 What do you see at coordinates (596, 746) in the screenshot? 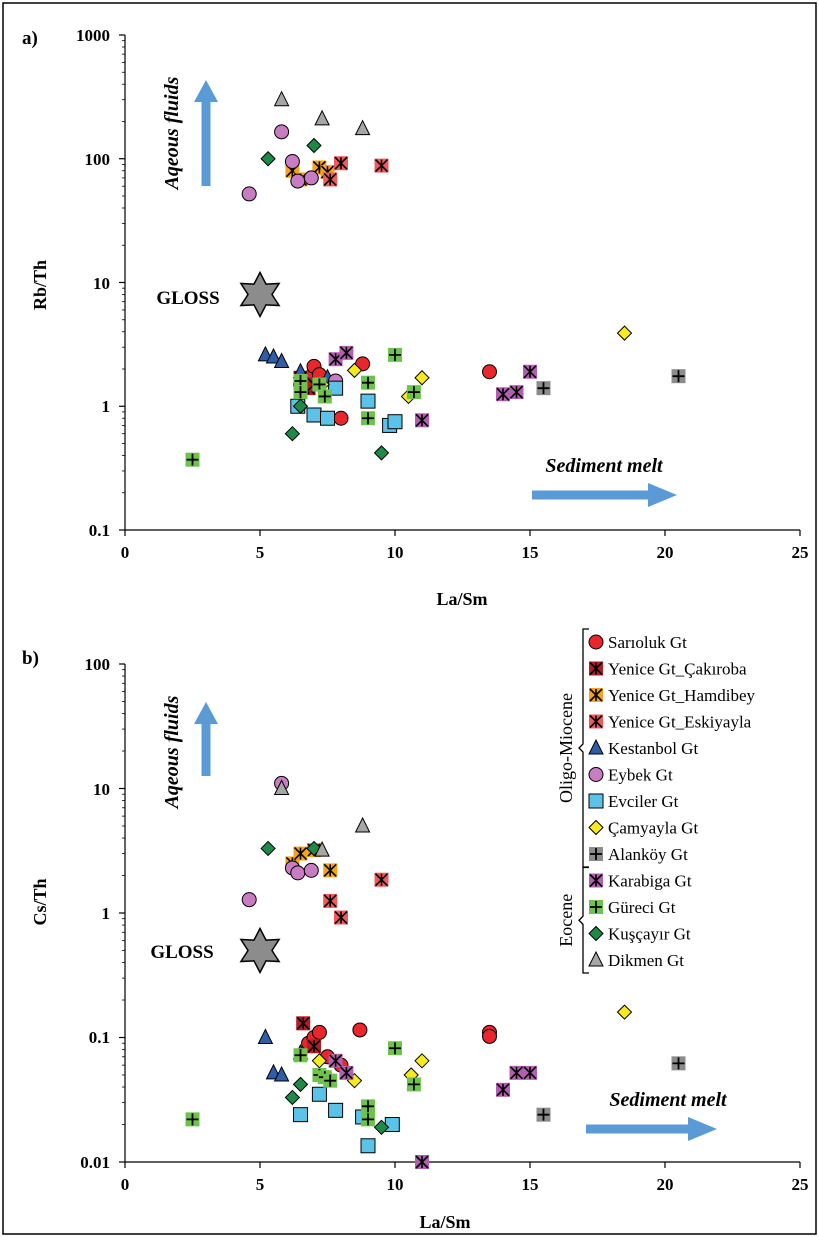
I see `legend-marker-kestanbol-gt` at bounding box center [596, 746].